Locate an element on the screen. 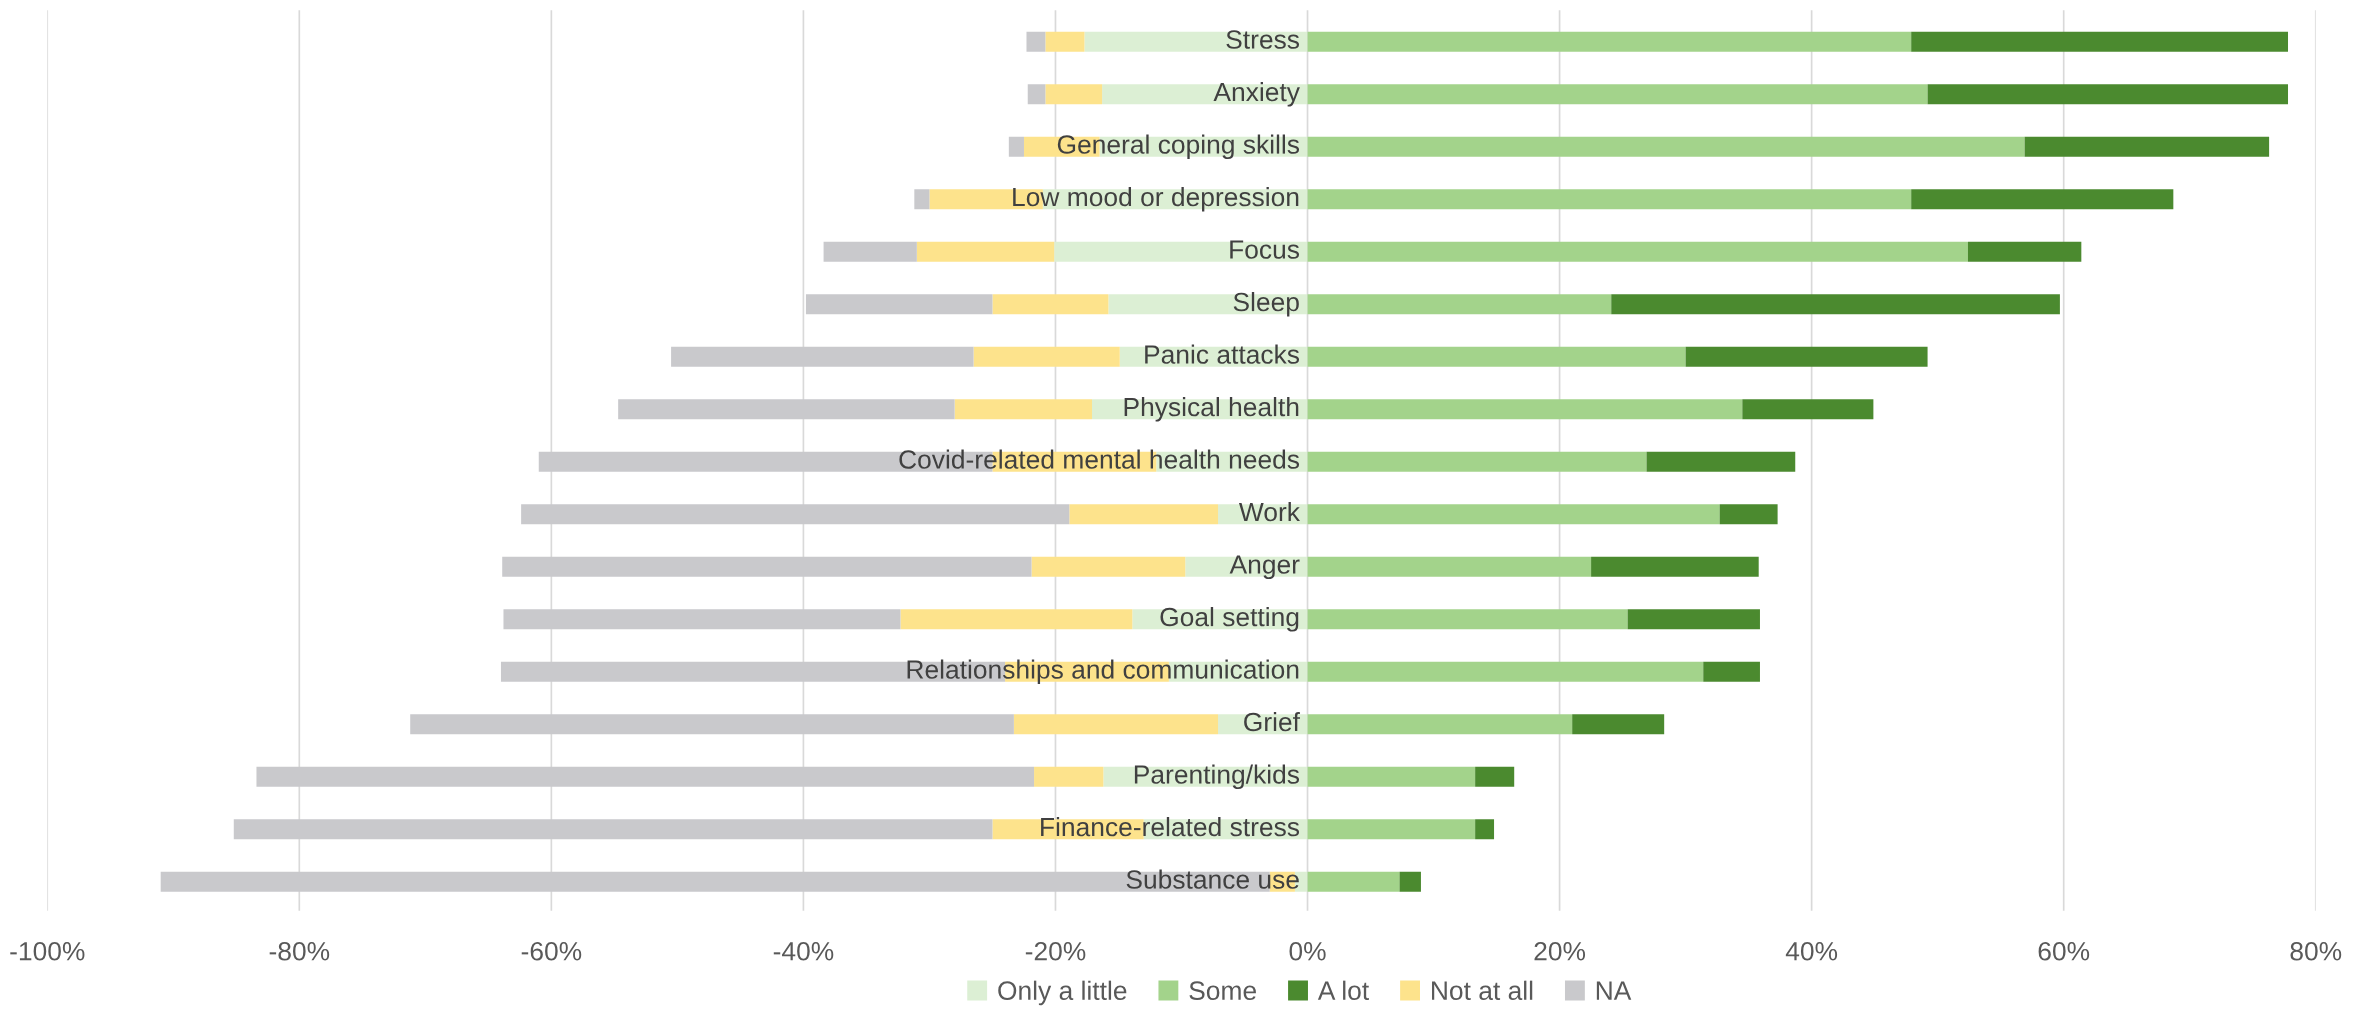  y-tick-label: Work is located at coordinates (1269, 511).